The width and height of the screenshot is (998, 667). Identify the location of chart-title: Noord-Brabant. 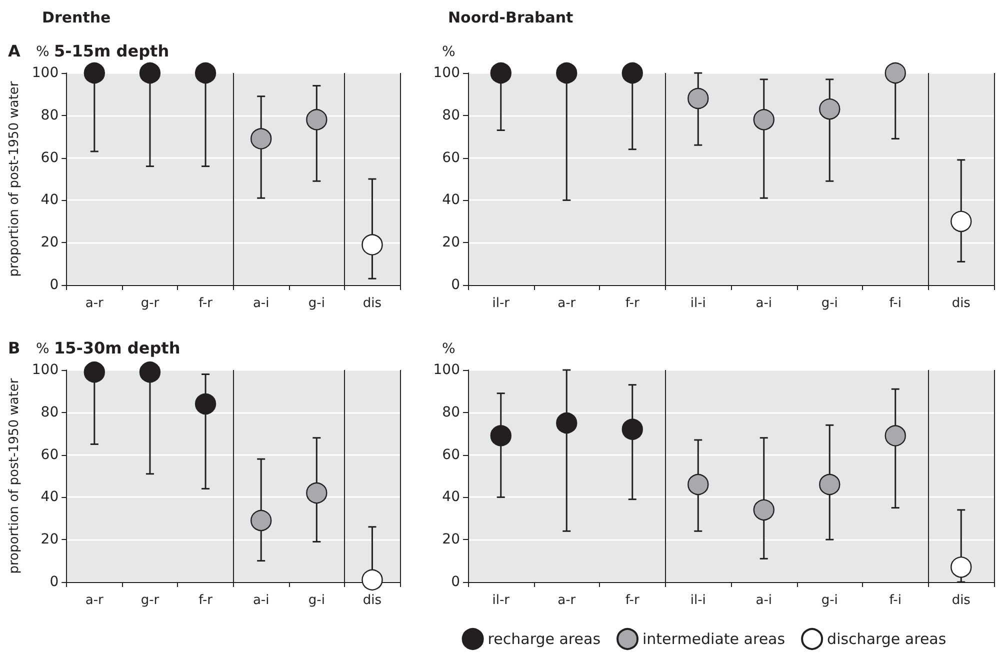
(511, 17).